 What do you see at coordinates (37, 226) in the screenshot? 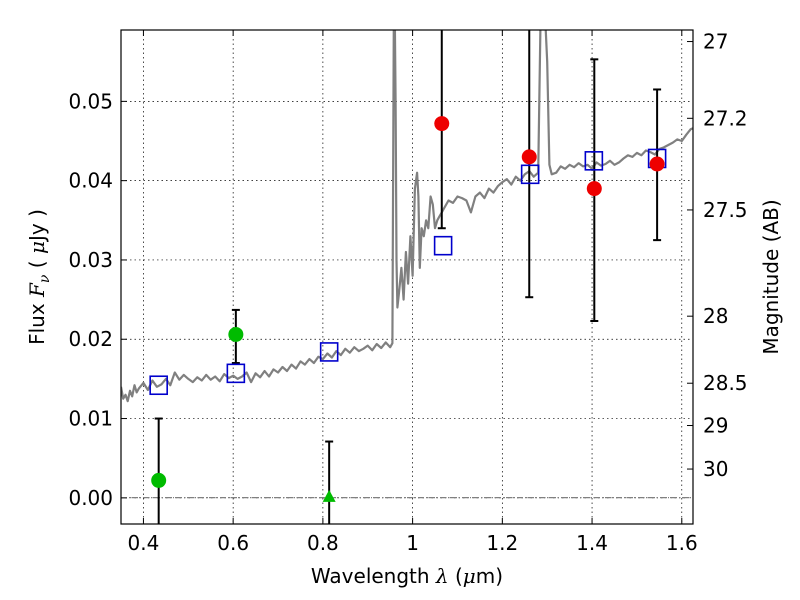
I see `y-axis-title-part6: Jy )` at bounding box center [37, 226].